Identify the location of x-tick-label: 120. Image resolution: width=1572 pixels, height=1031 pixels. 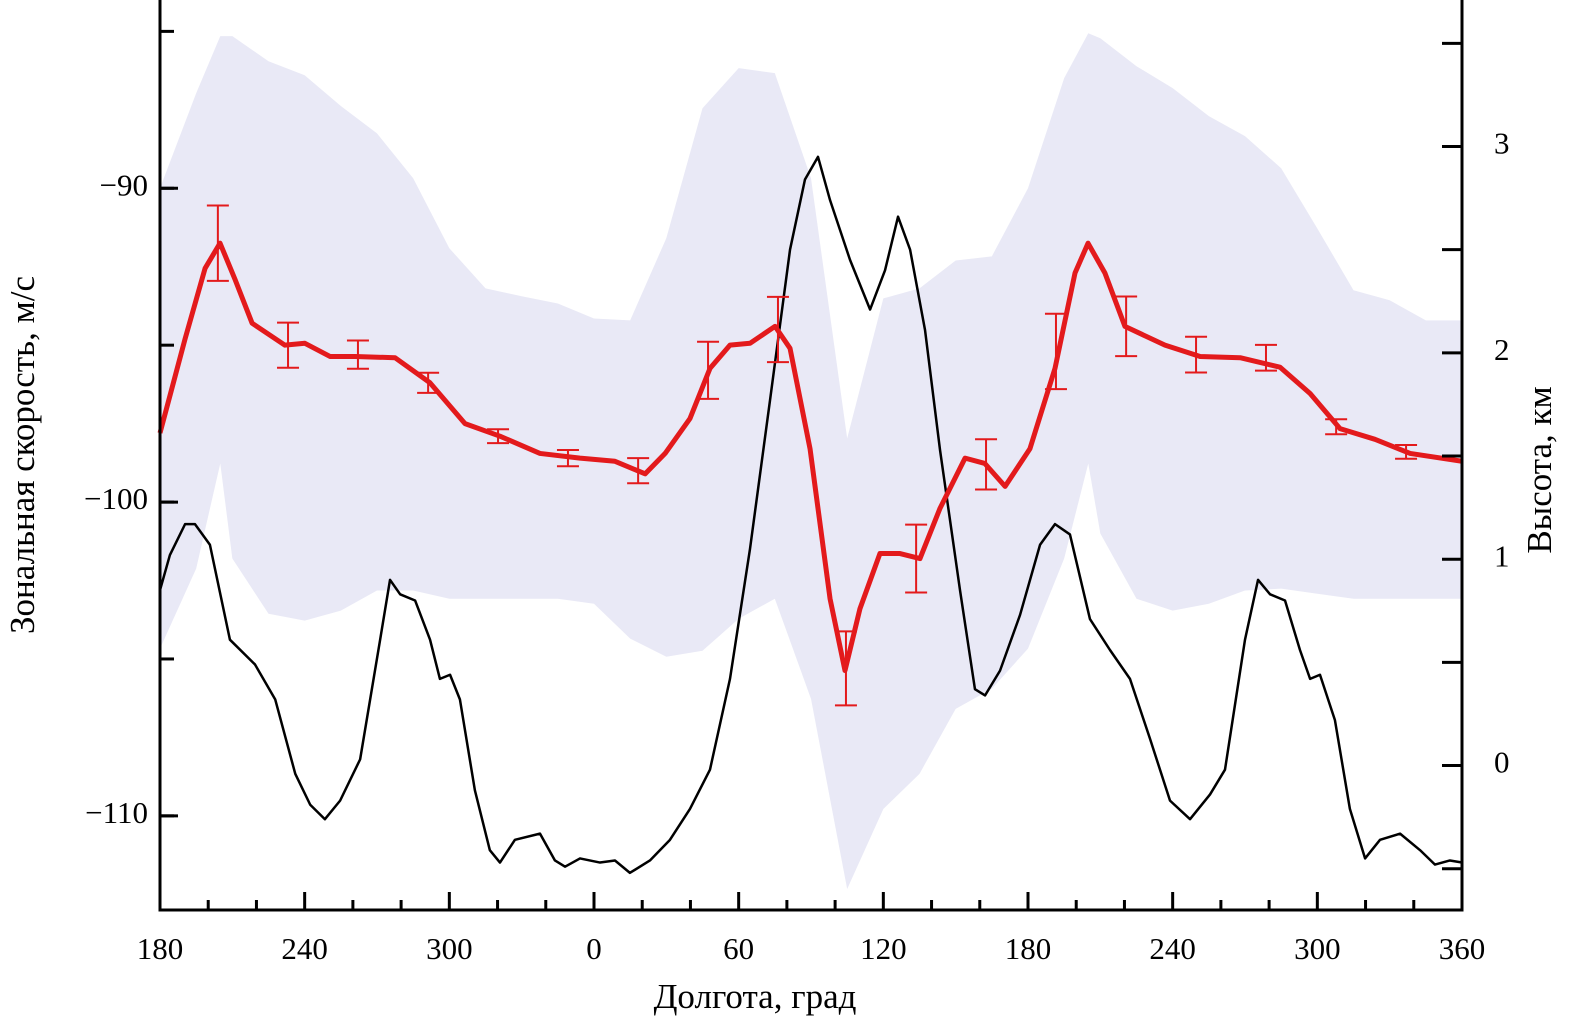
(883, 948).